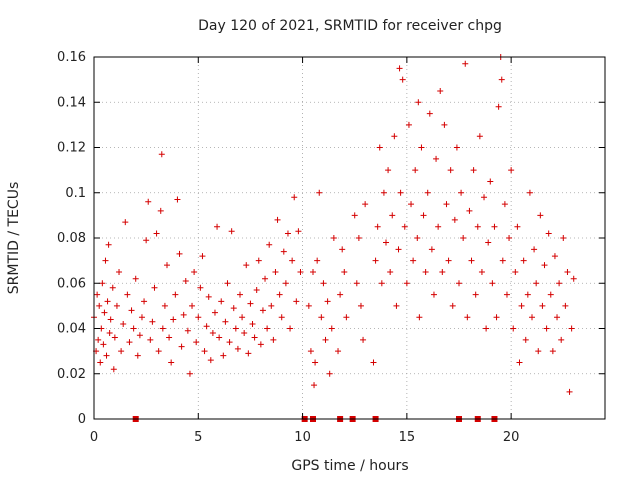 The image size is (640, 480). I want to click on x-tick-label: 0, so click(94, 437).